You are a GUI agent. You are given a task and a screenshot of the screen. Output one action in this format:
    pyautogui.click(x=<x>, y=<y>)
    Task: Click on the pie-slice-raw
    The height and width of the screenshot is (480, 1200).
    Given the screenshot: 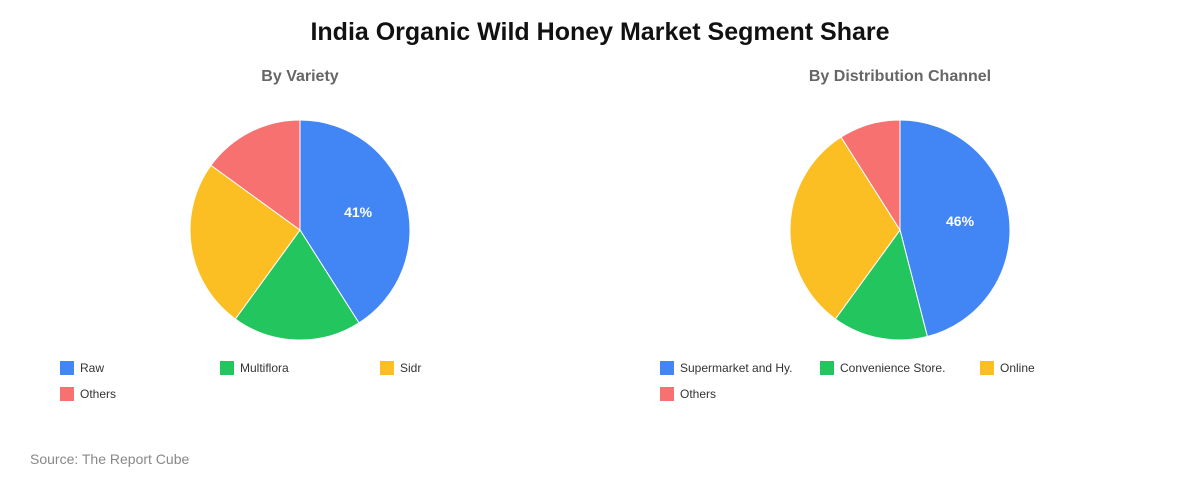 What is the action you would take?
    pyautogui.click(x=355, y=221)
    